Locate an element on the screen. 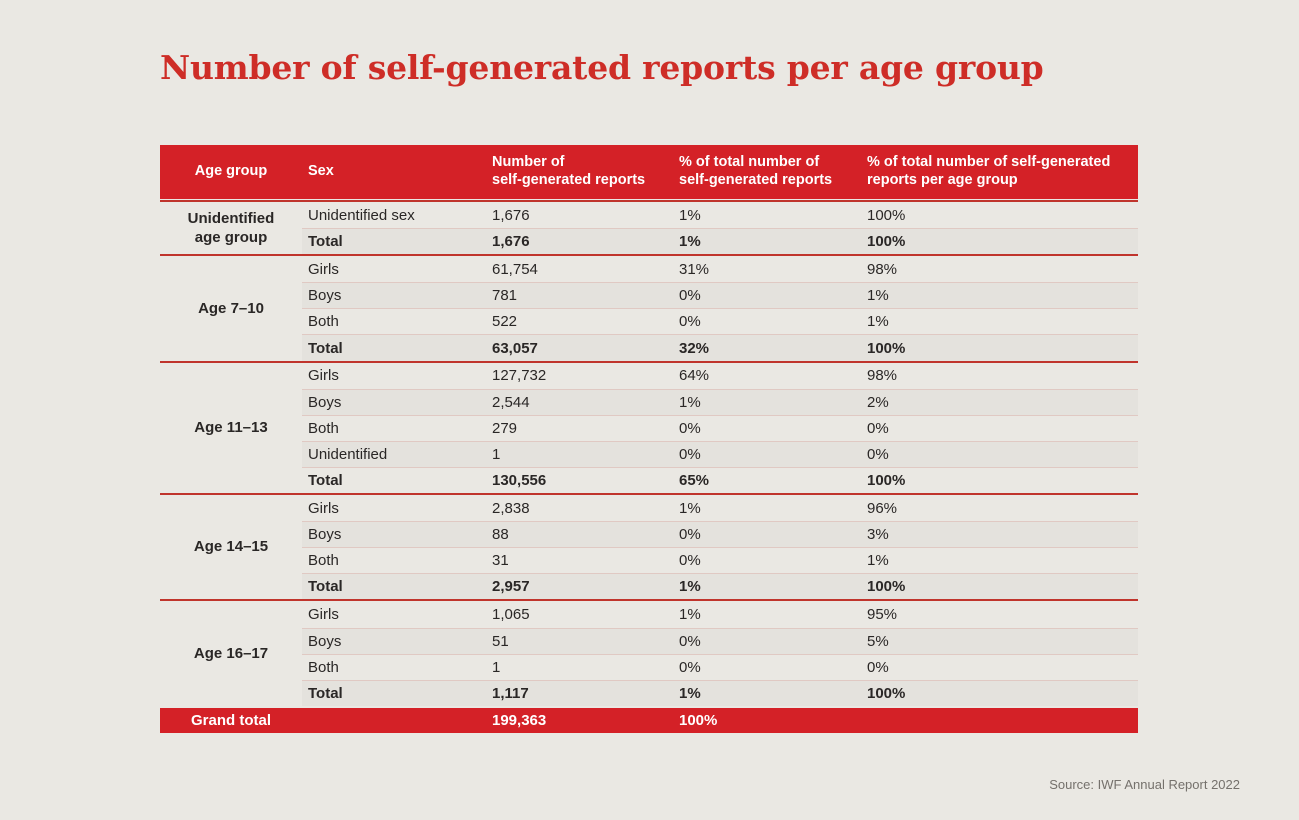 This screenshot has height=820, width=1299. source-caption: Source: IWF Annual Report 2022 is located at coordinates (1144, 784).